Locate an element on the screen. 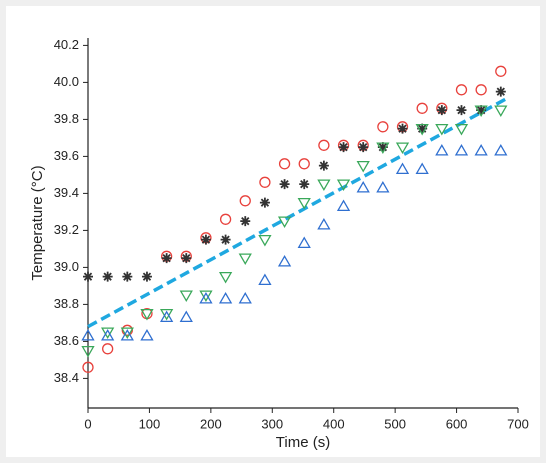  y-axis-title: Temperature (°C) is located at coordinates (37, 222).